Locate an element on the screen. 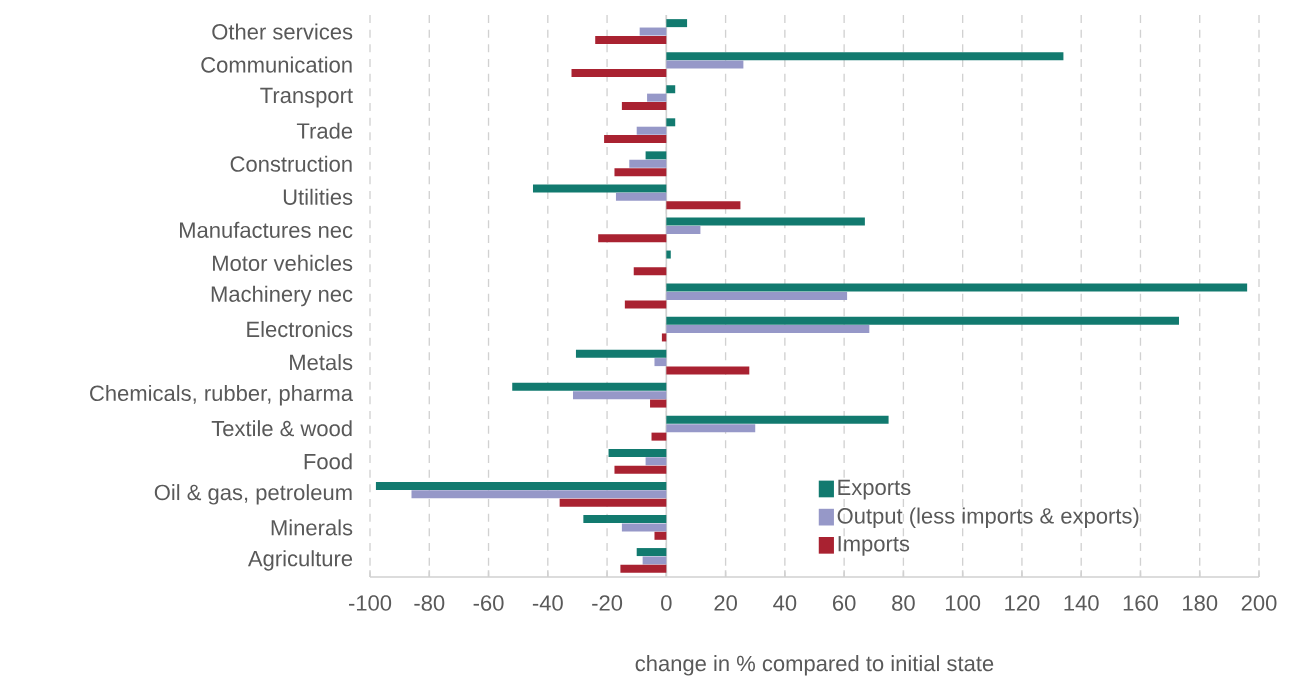 Image resolution: width=1293 pixels, height=684 pixels. y-tick-label: Utilities is located at coordinates (318, 196).